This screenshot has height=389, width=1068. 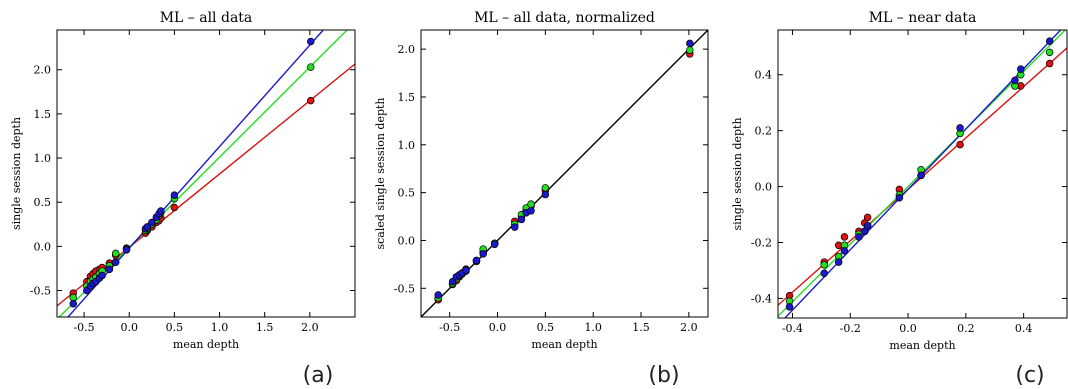 What do you see at coordinates (792, 328) in the screenshot?
I see `x-tick-label: -0.4` at bounding box center [792, 328].